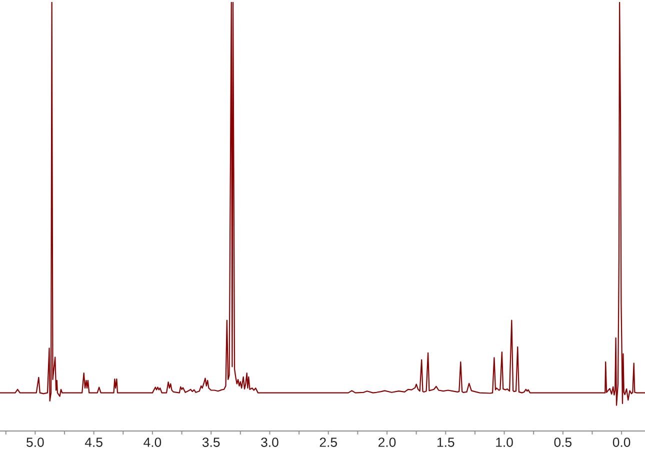 The image size is (645, 450). What do you see at coordinates (621, 442) in the screenshot?
I see `x-tick-label: 0.0` at bounding box center [621, 442].